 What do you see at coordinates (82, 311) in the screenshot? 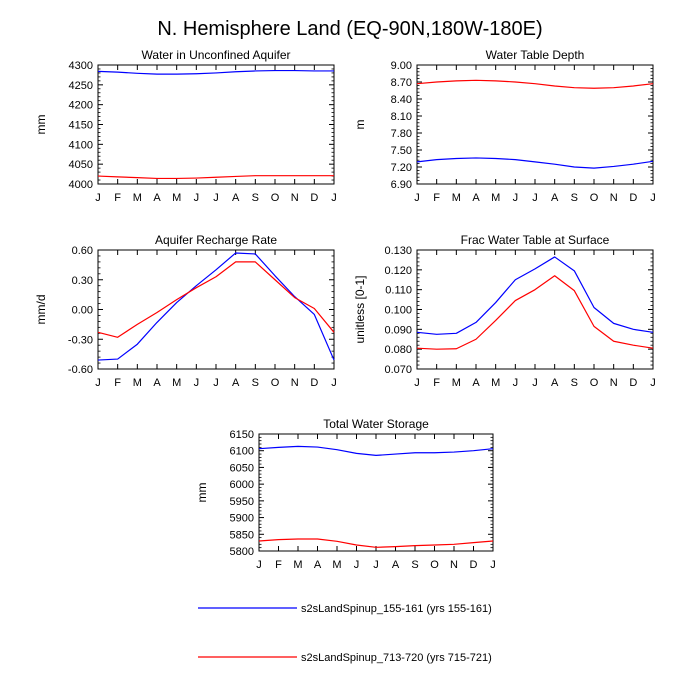
I see `y-tick-label: 0.00` at bounding box center [82, 311].